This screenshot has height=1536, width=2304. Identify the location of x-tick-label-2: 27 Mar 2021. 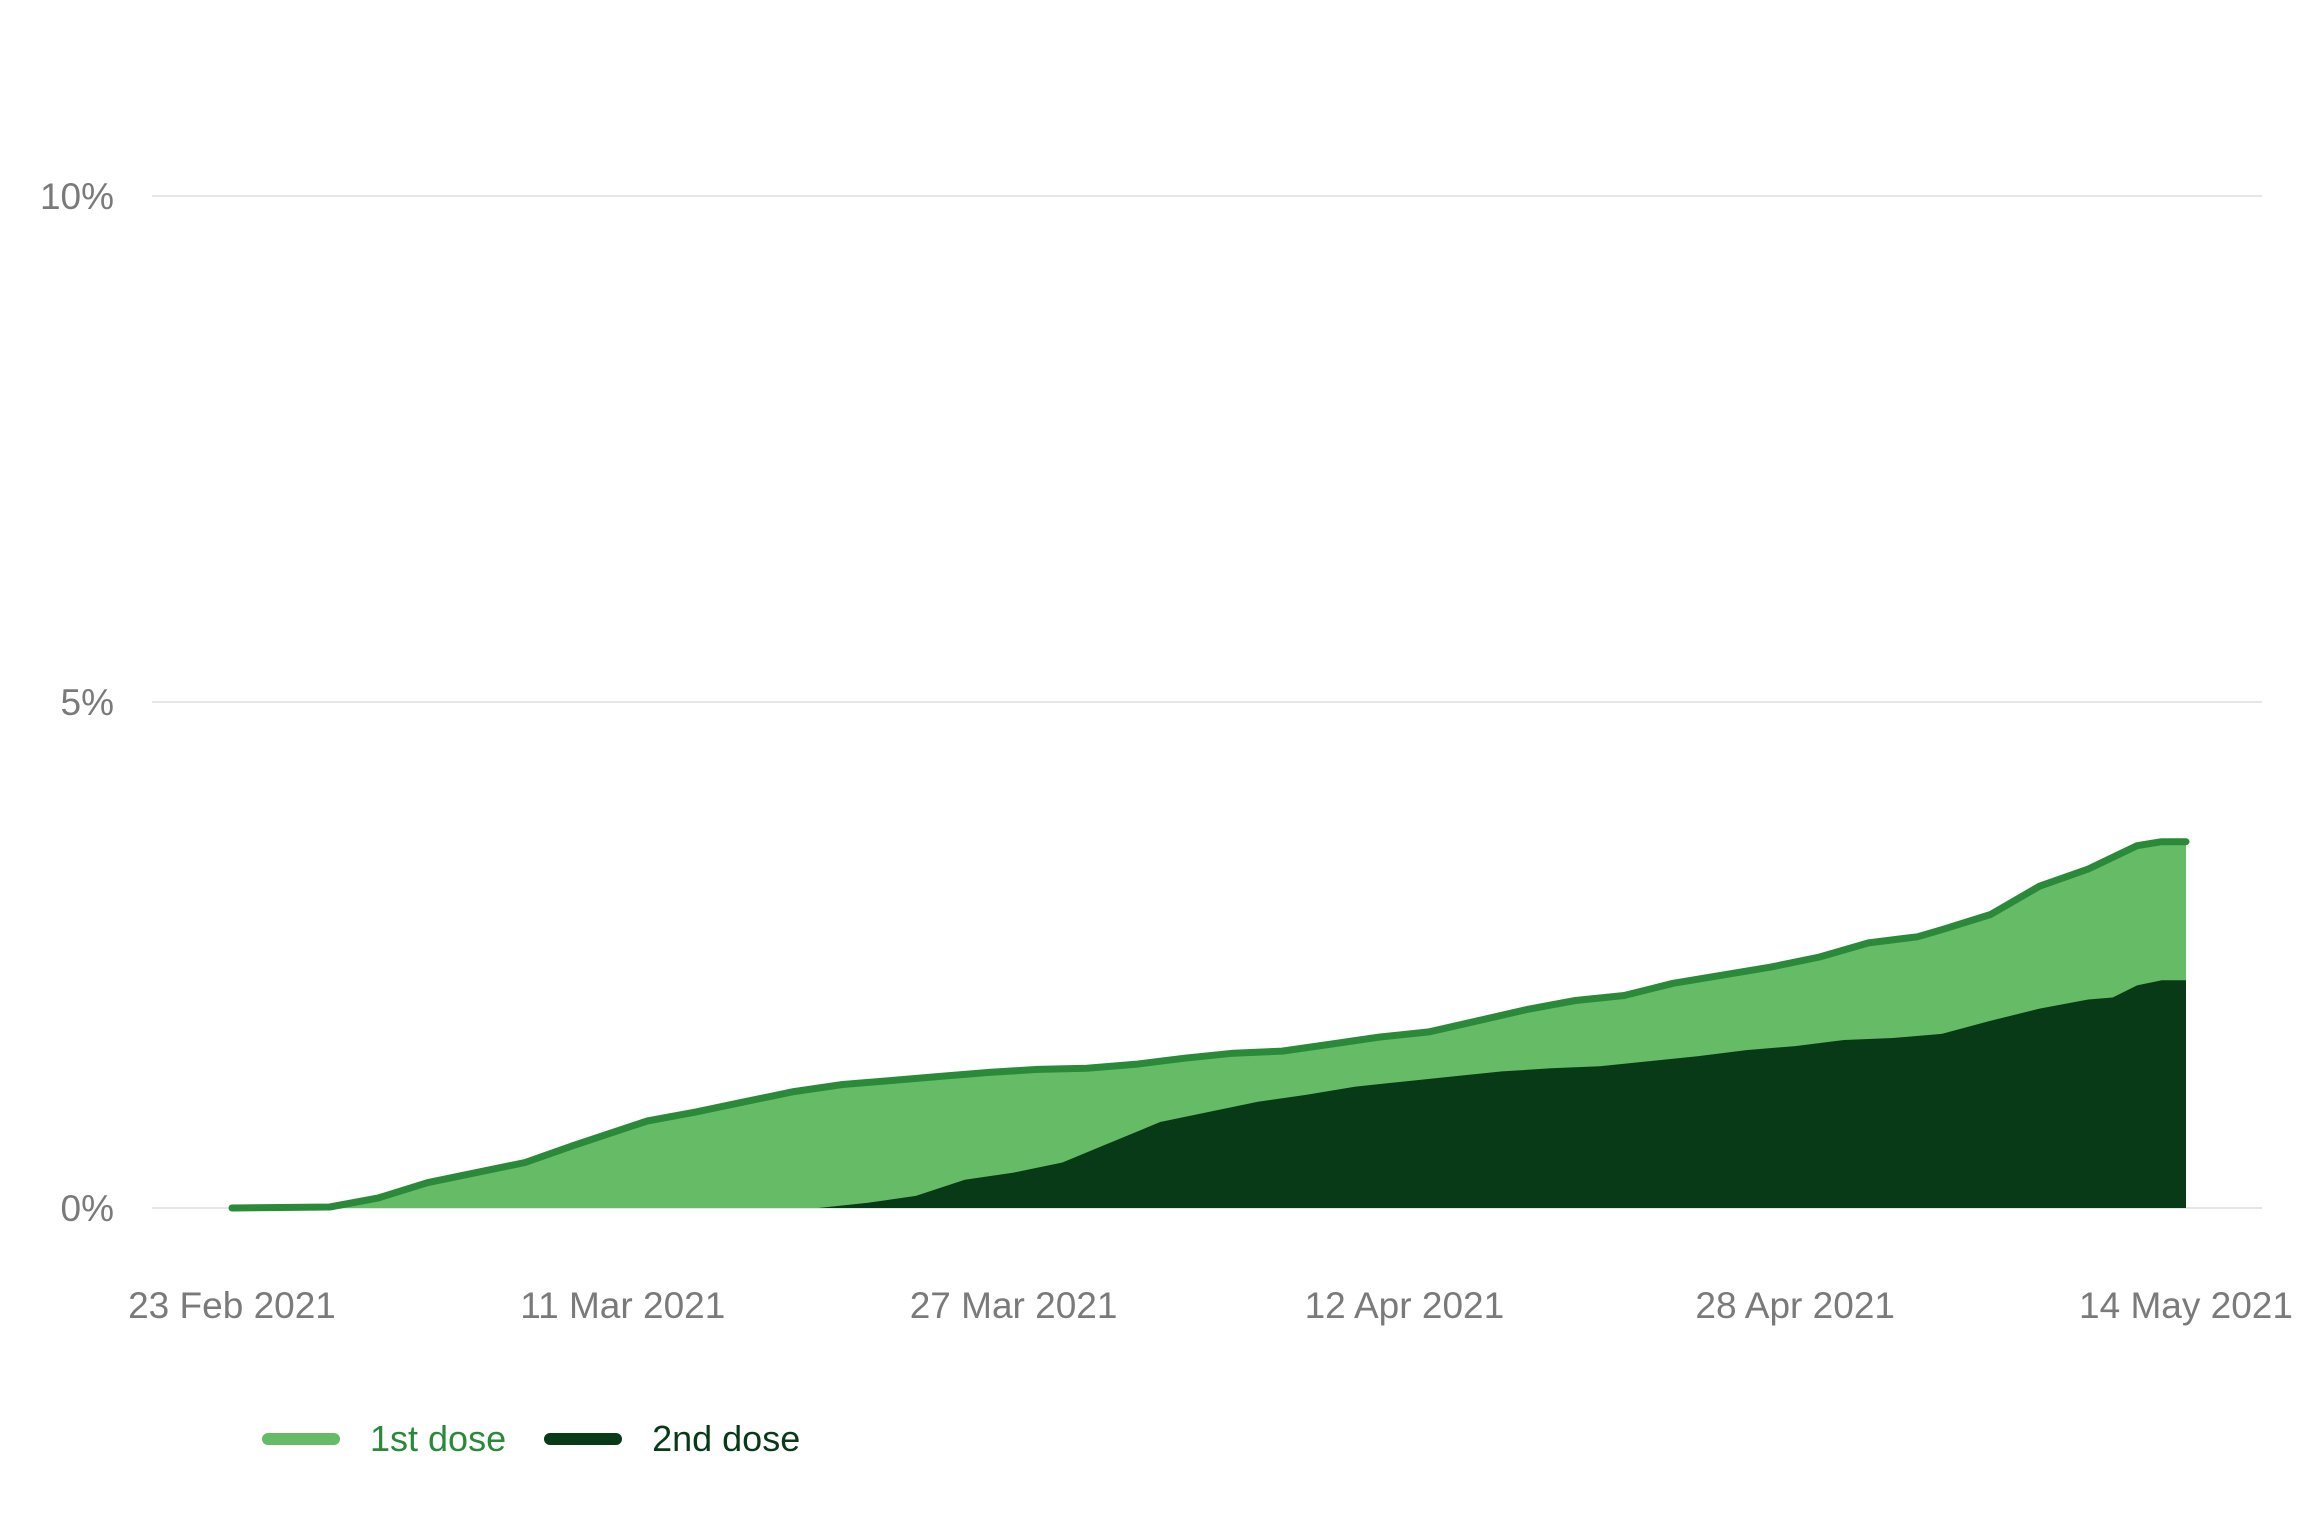
(1014, 1305).